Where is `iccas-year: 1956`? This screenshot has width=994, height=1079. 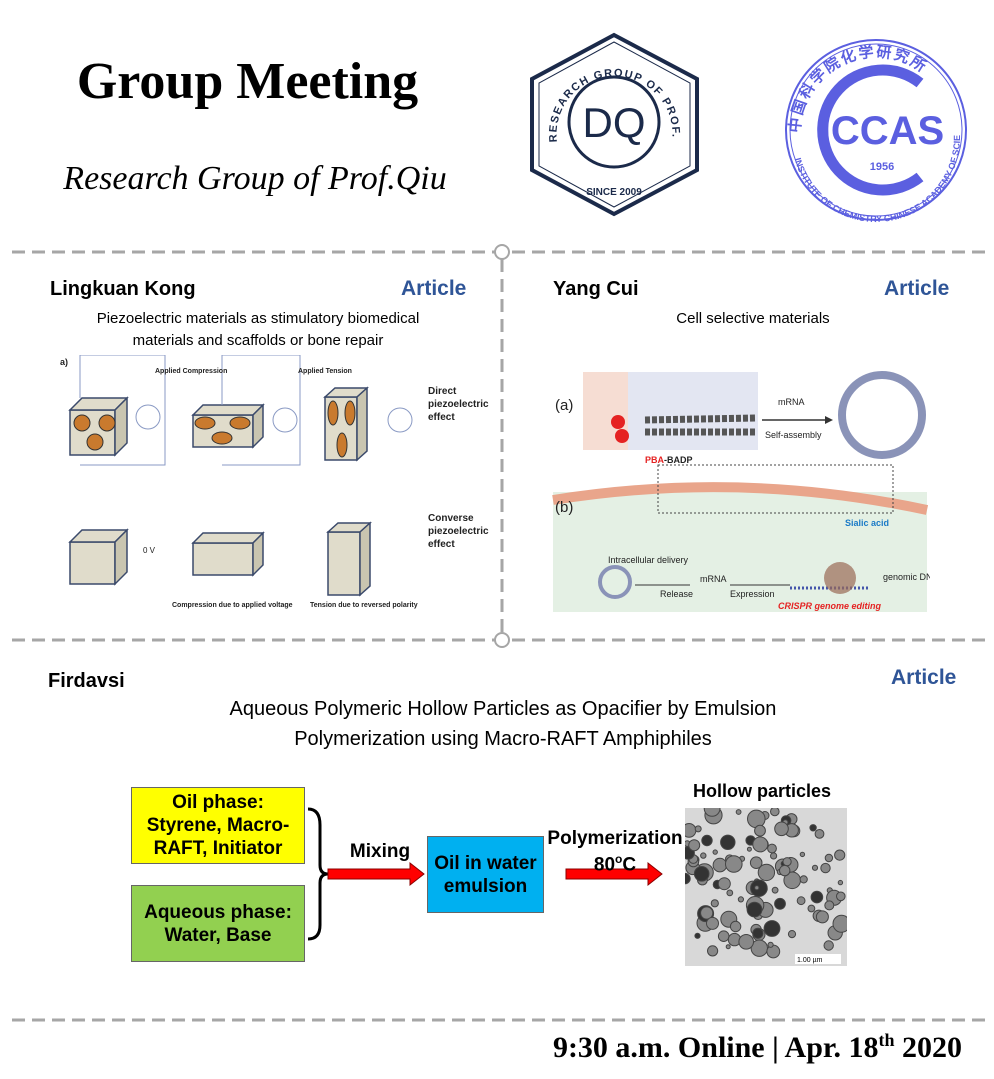 iccas-year: 1956 is located at coordinates (882, 167).